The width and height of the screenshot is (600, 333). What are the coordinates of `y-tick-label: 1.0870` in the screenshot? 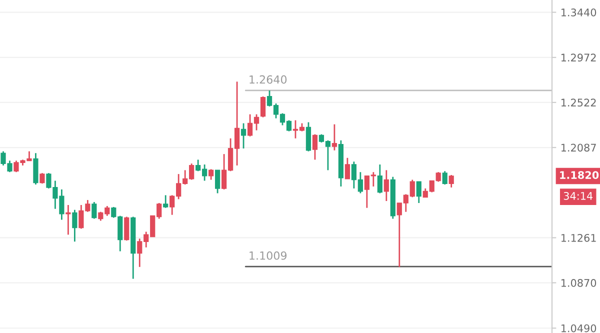 It's located at (578, 283).